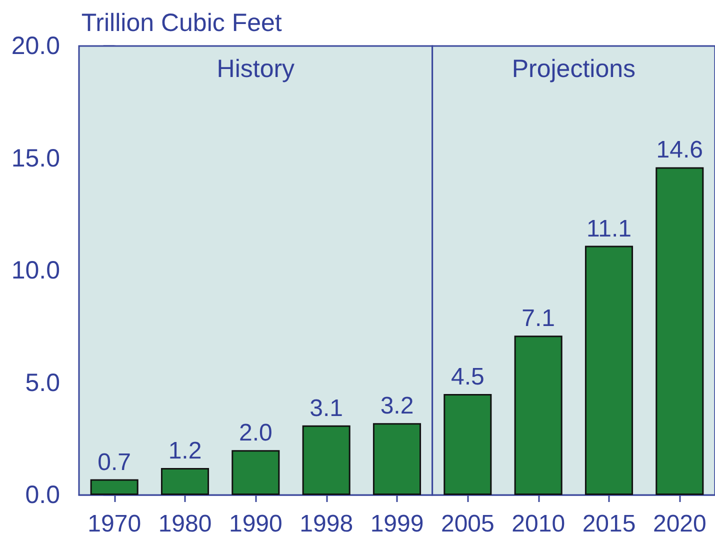  What do you see at coordinates (35, 158) in the screenshot?
I see `y-tick-label: 15.0` at bounding box center [35, 158].